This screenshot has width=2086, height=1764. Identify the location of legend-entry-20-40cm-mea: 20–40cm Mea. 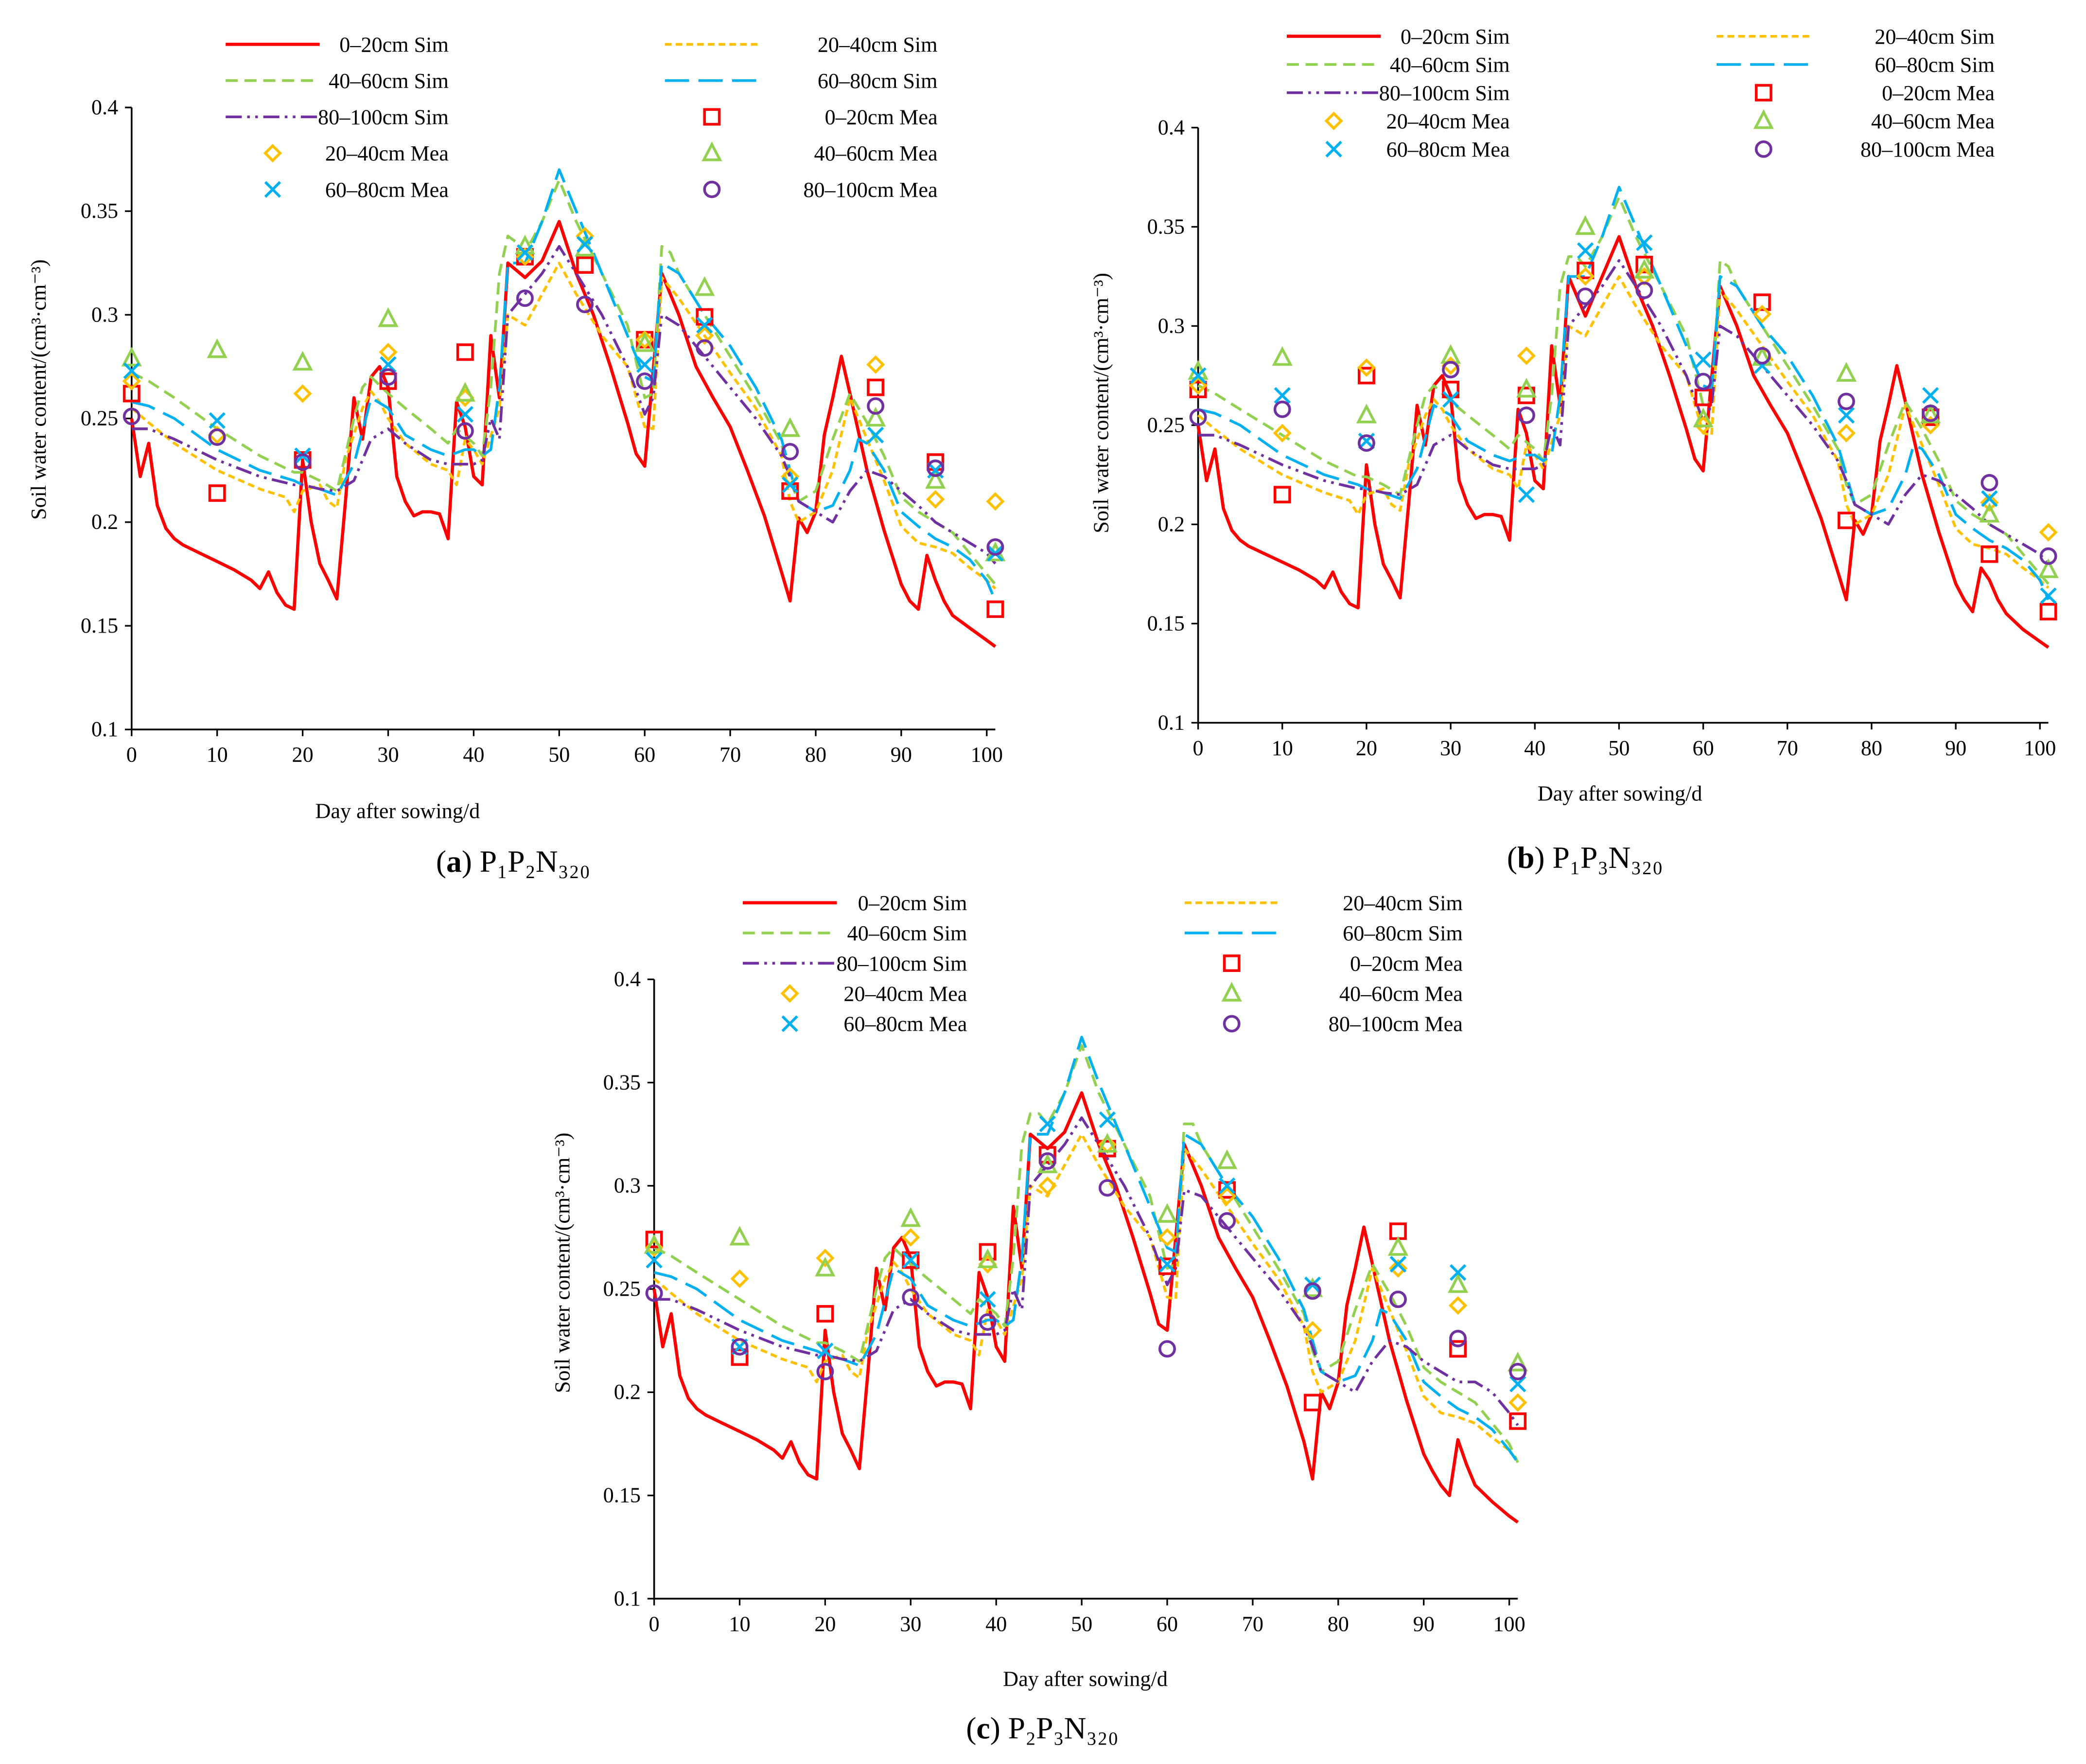
(356, 153).